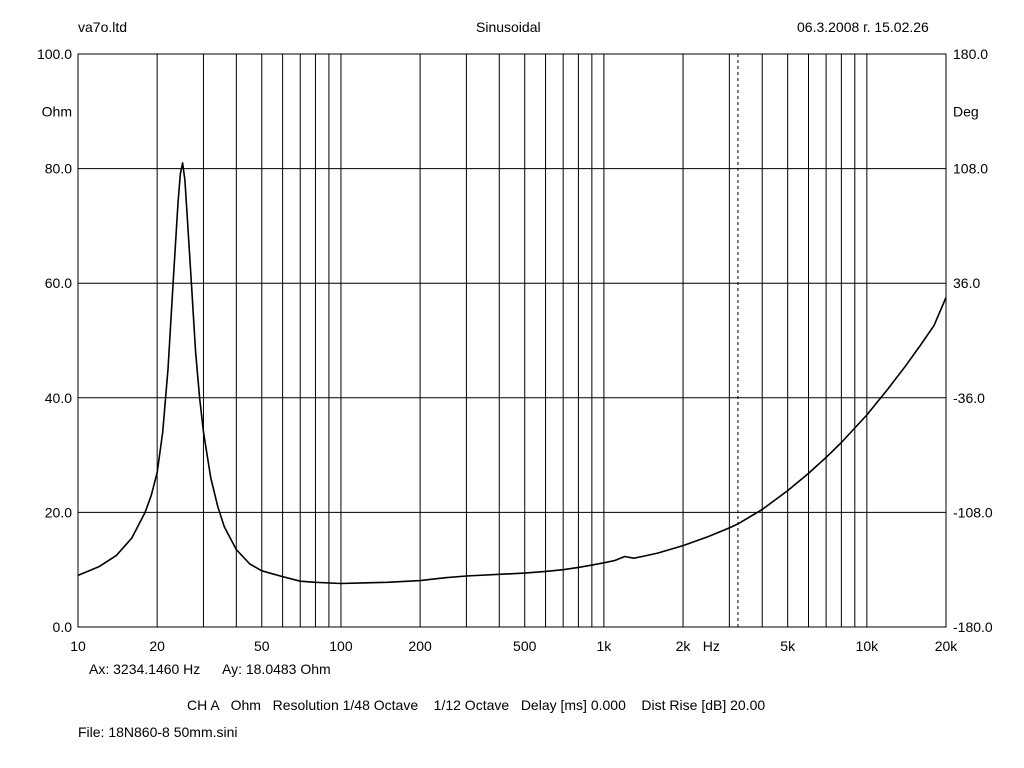 The image size is (1024, 768). I want to click on x-tick-label: 20k, so click(947, 646).